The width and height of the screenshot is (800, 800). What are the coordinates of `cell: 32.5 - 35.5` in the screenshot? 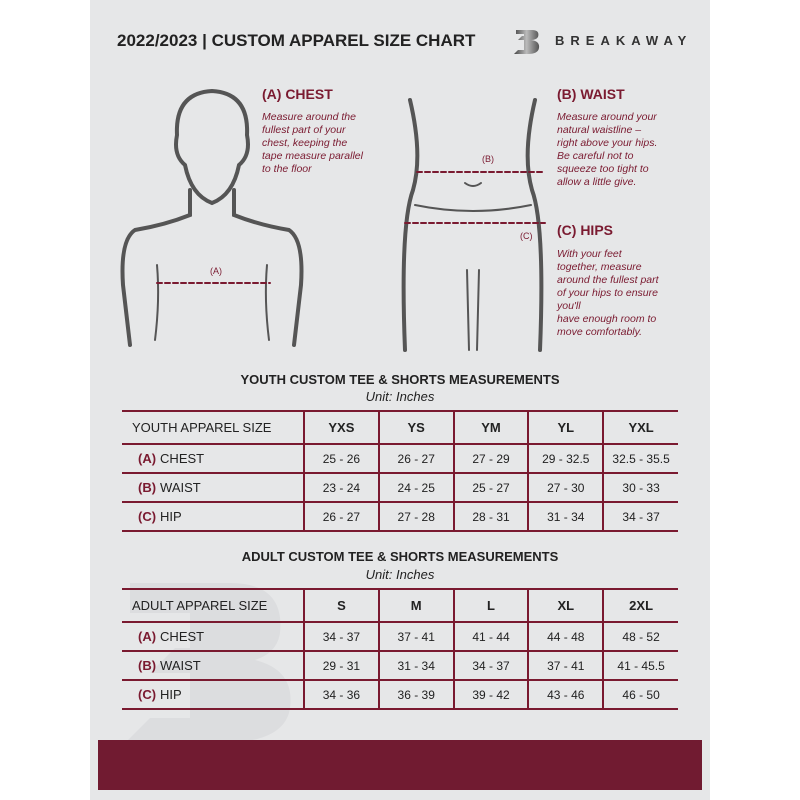 It's located at (640, 458).